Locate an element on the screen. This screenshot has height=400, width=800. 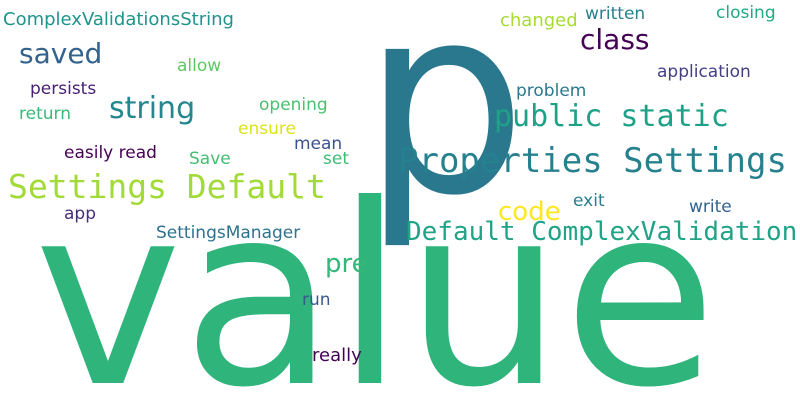
word-changed: changed is located at coordinates (539, 20).